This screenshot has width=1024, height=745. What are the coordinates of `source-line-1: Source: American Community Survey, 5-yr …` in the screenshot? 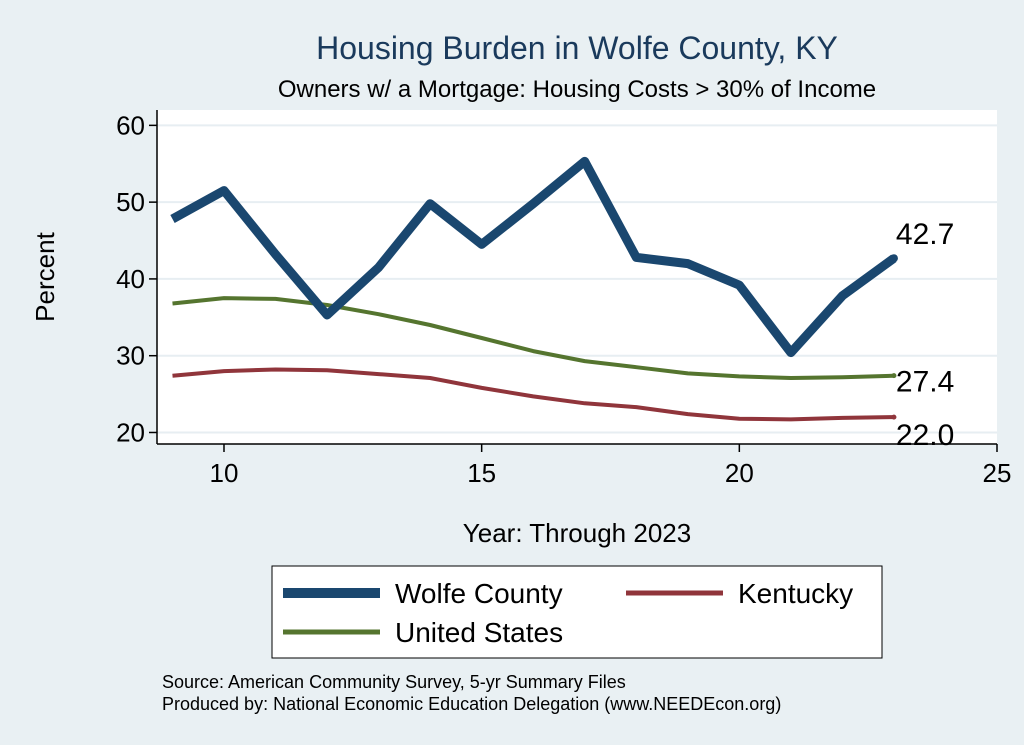 It's located at (394, 682).